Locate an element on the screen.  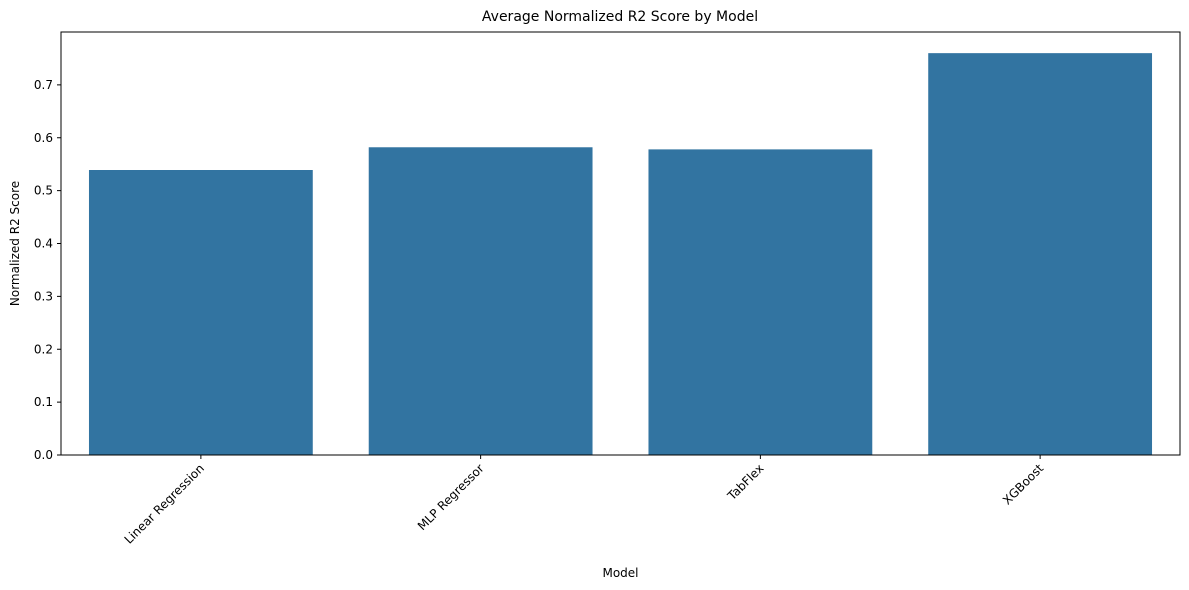
y-tick-label: 0.0 is located at coordinates (43, 455).